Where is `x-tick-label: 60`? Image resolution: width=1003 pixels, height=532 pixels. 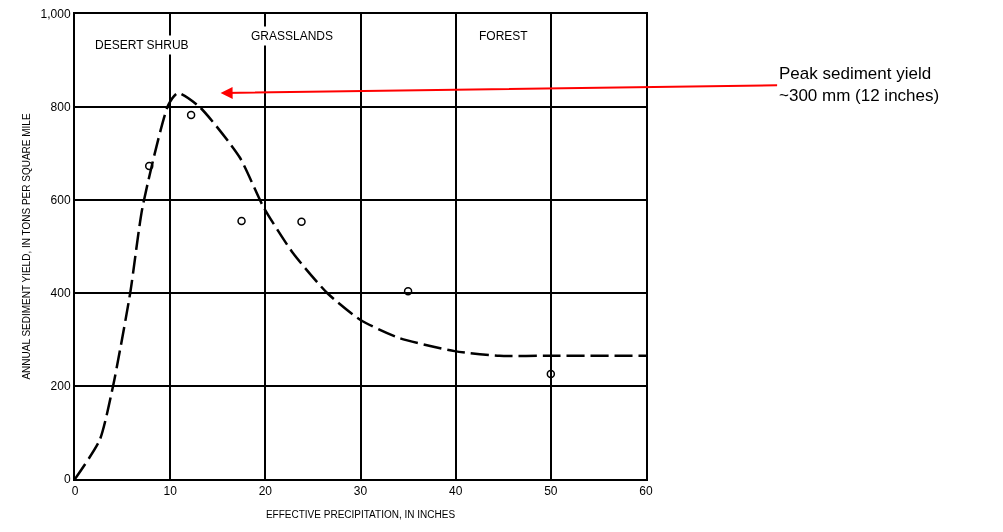
x-tick-label: 60 is located at coordinates (646, 491).